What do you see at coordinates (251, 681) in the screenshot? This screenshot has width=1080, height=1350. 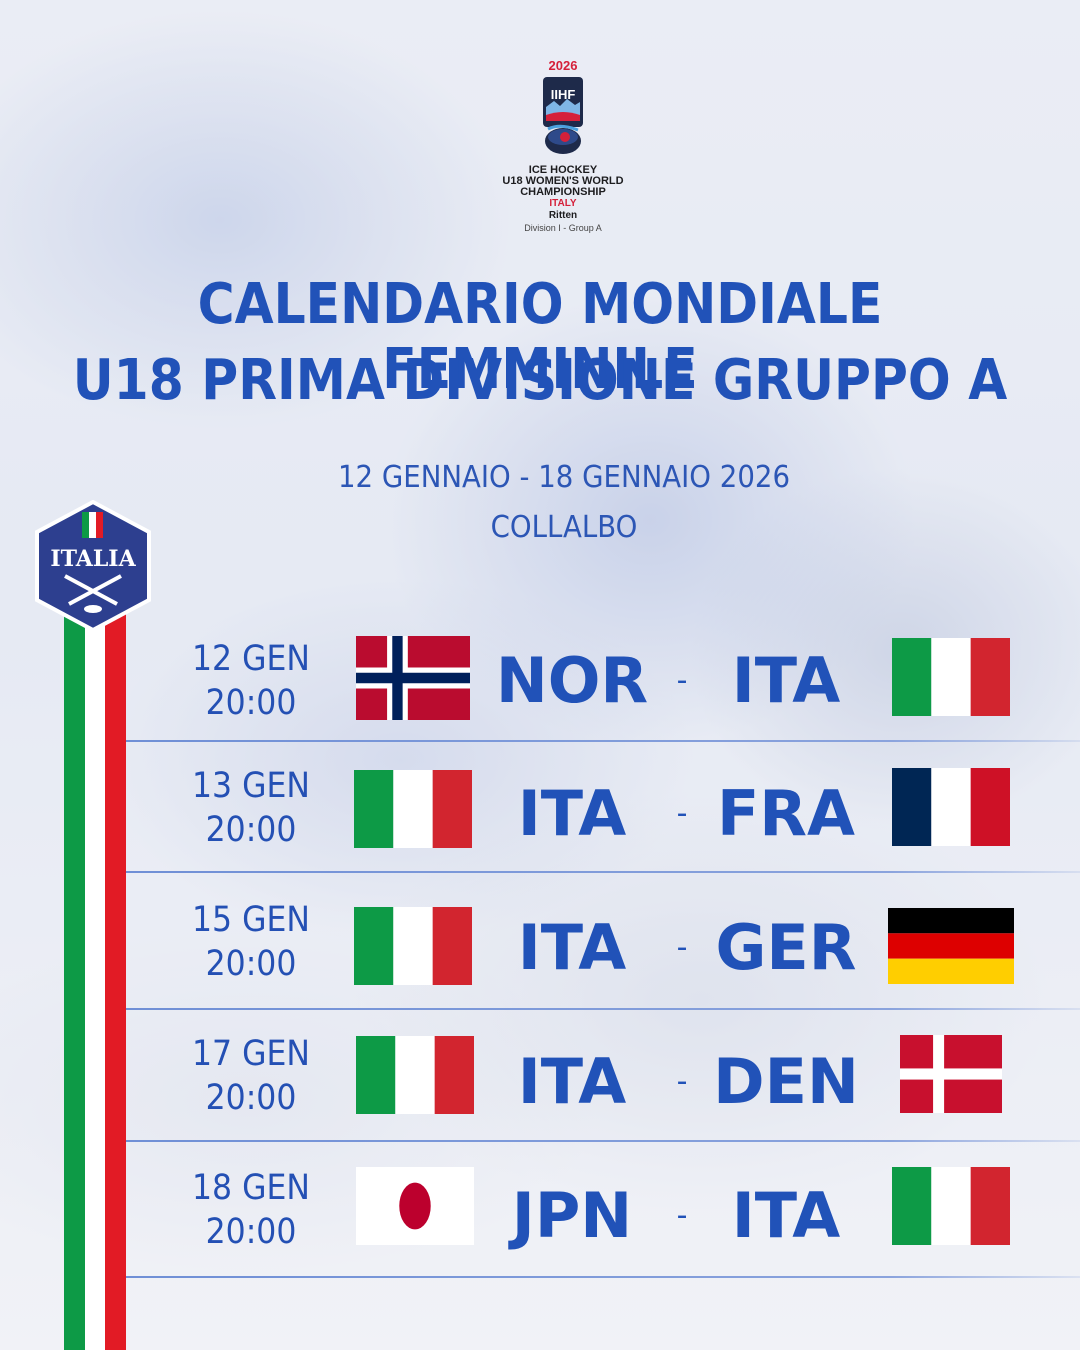 I see `match-date: 12 GEN 20:00` at bounding box center [251, 681].